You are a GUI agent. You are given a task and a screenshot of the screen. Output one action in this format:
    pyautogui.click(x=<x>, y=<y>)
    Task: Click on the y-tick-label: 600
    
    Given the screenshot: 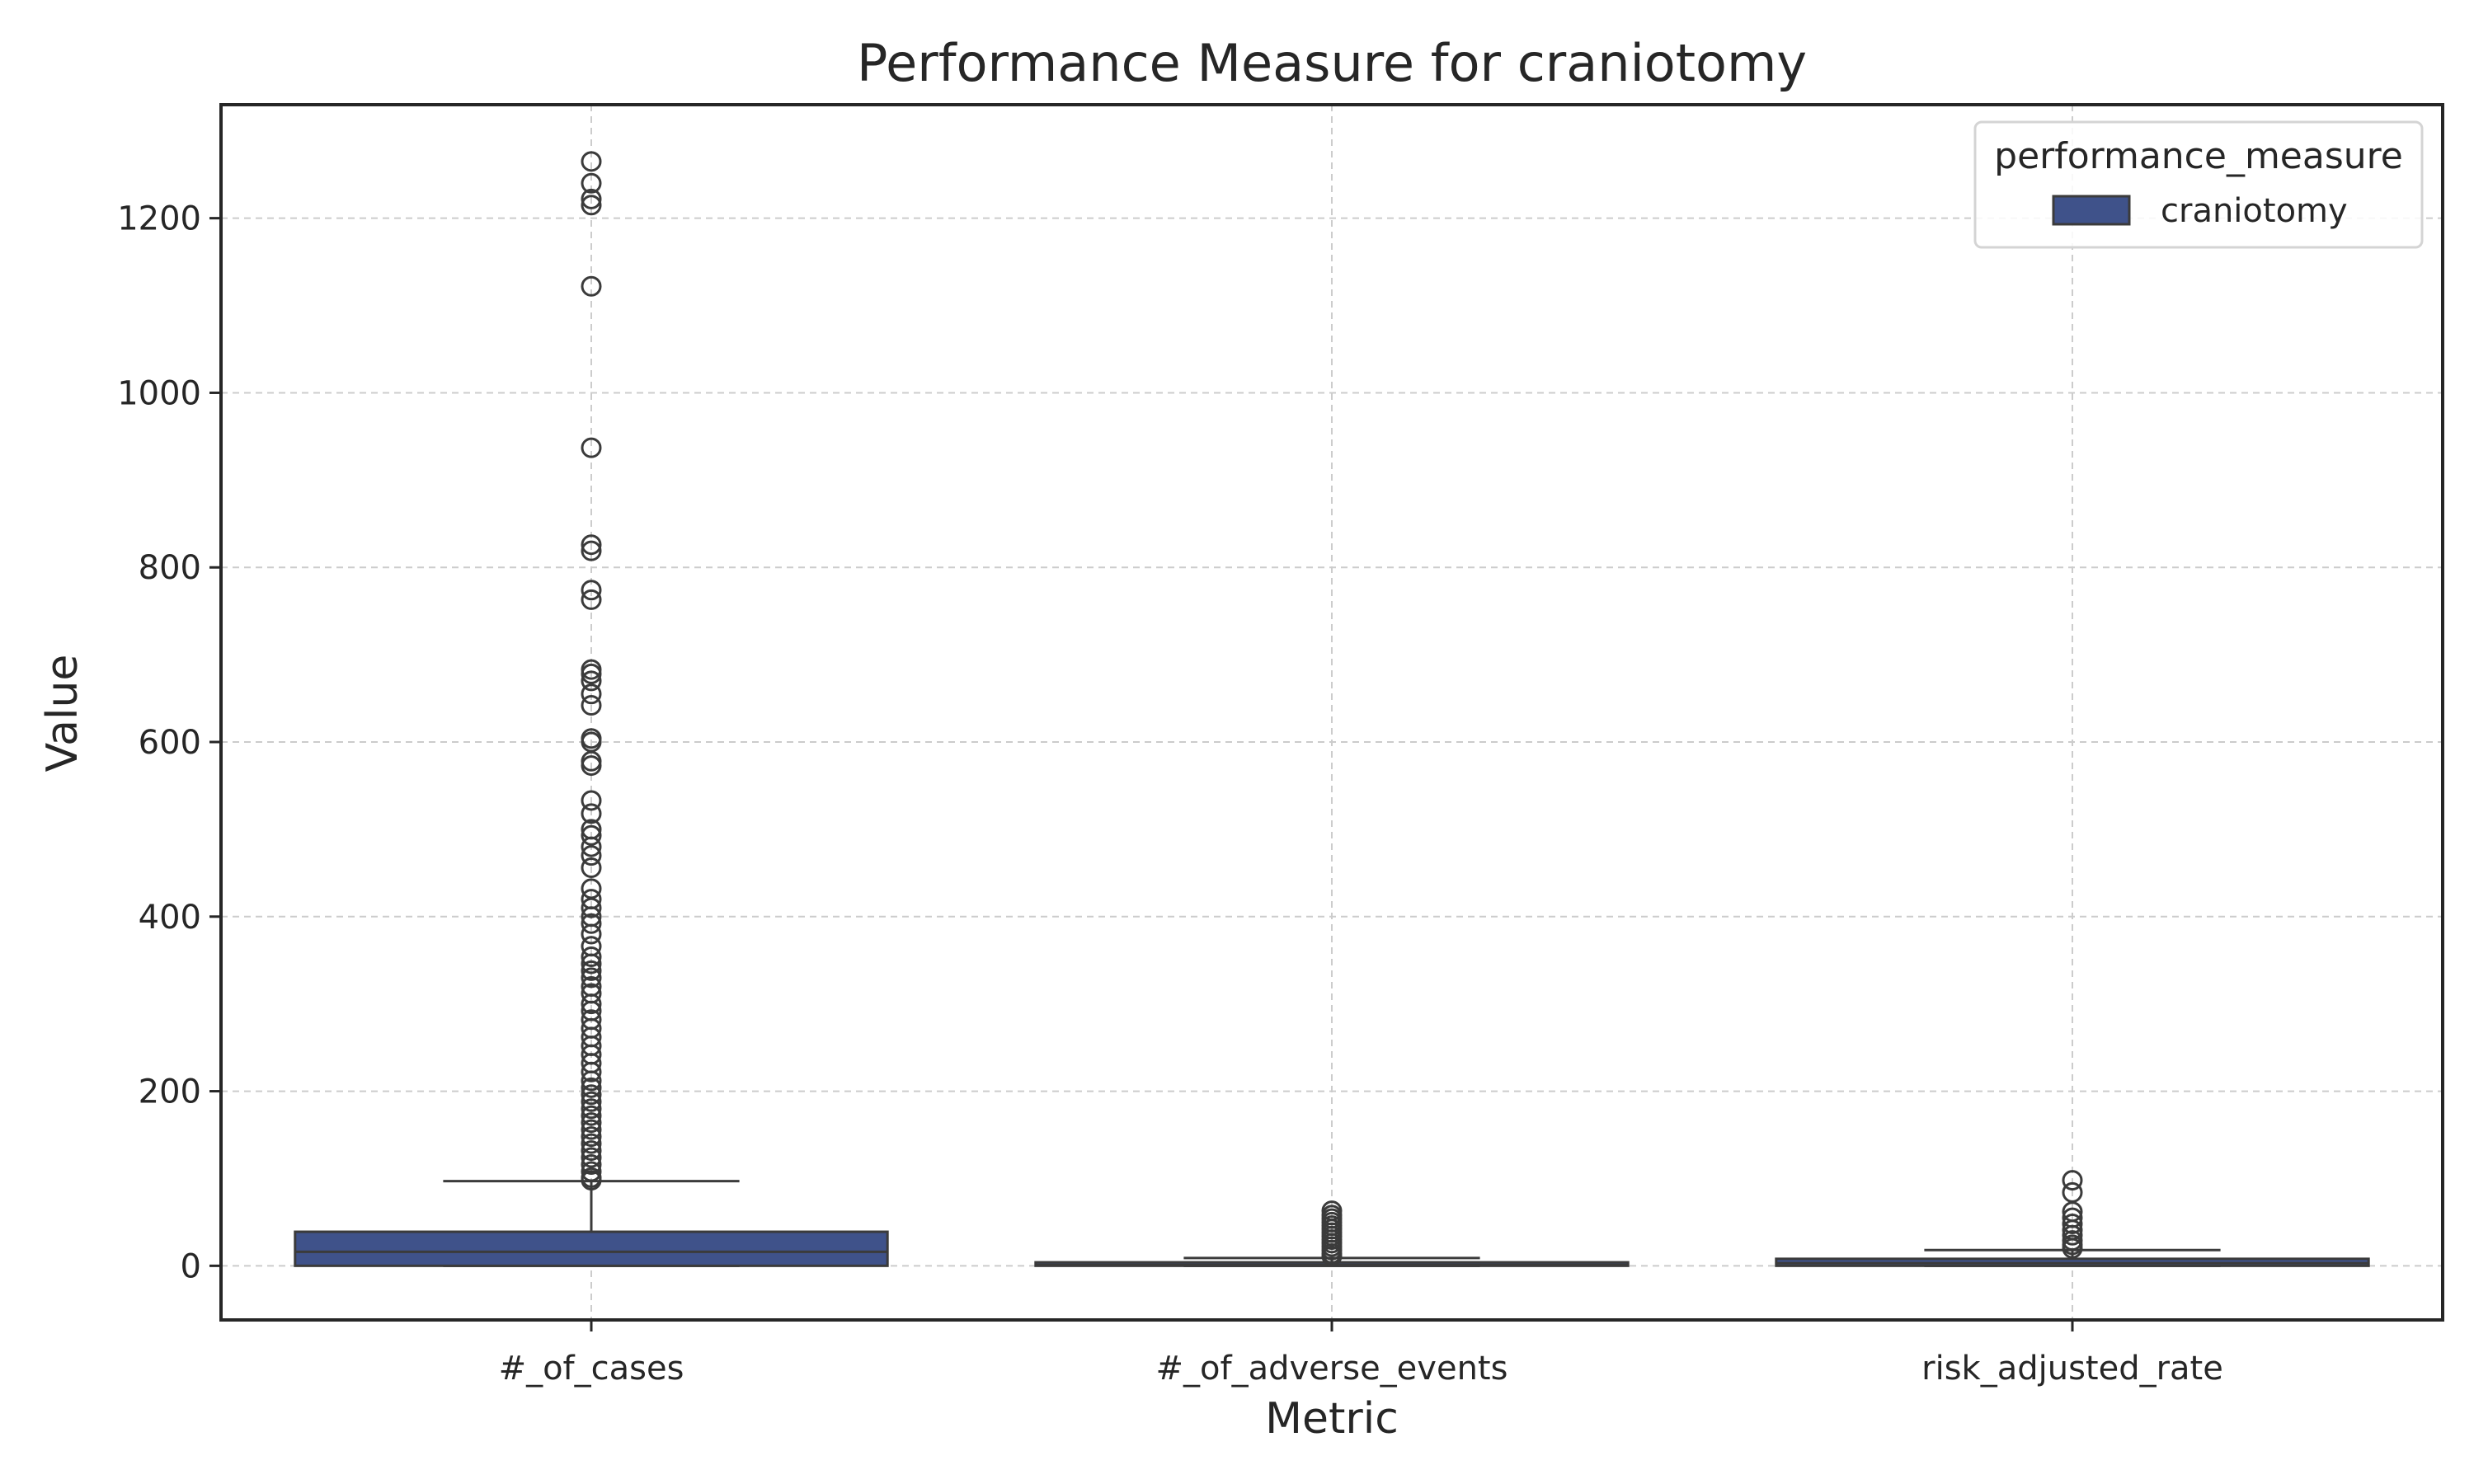 What is the action you would take?
    pyautogui.click(x=170, y=743)
    